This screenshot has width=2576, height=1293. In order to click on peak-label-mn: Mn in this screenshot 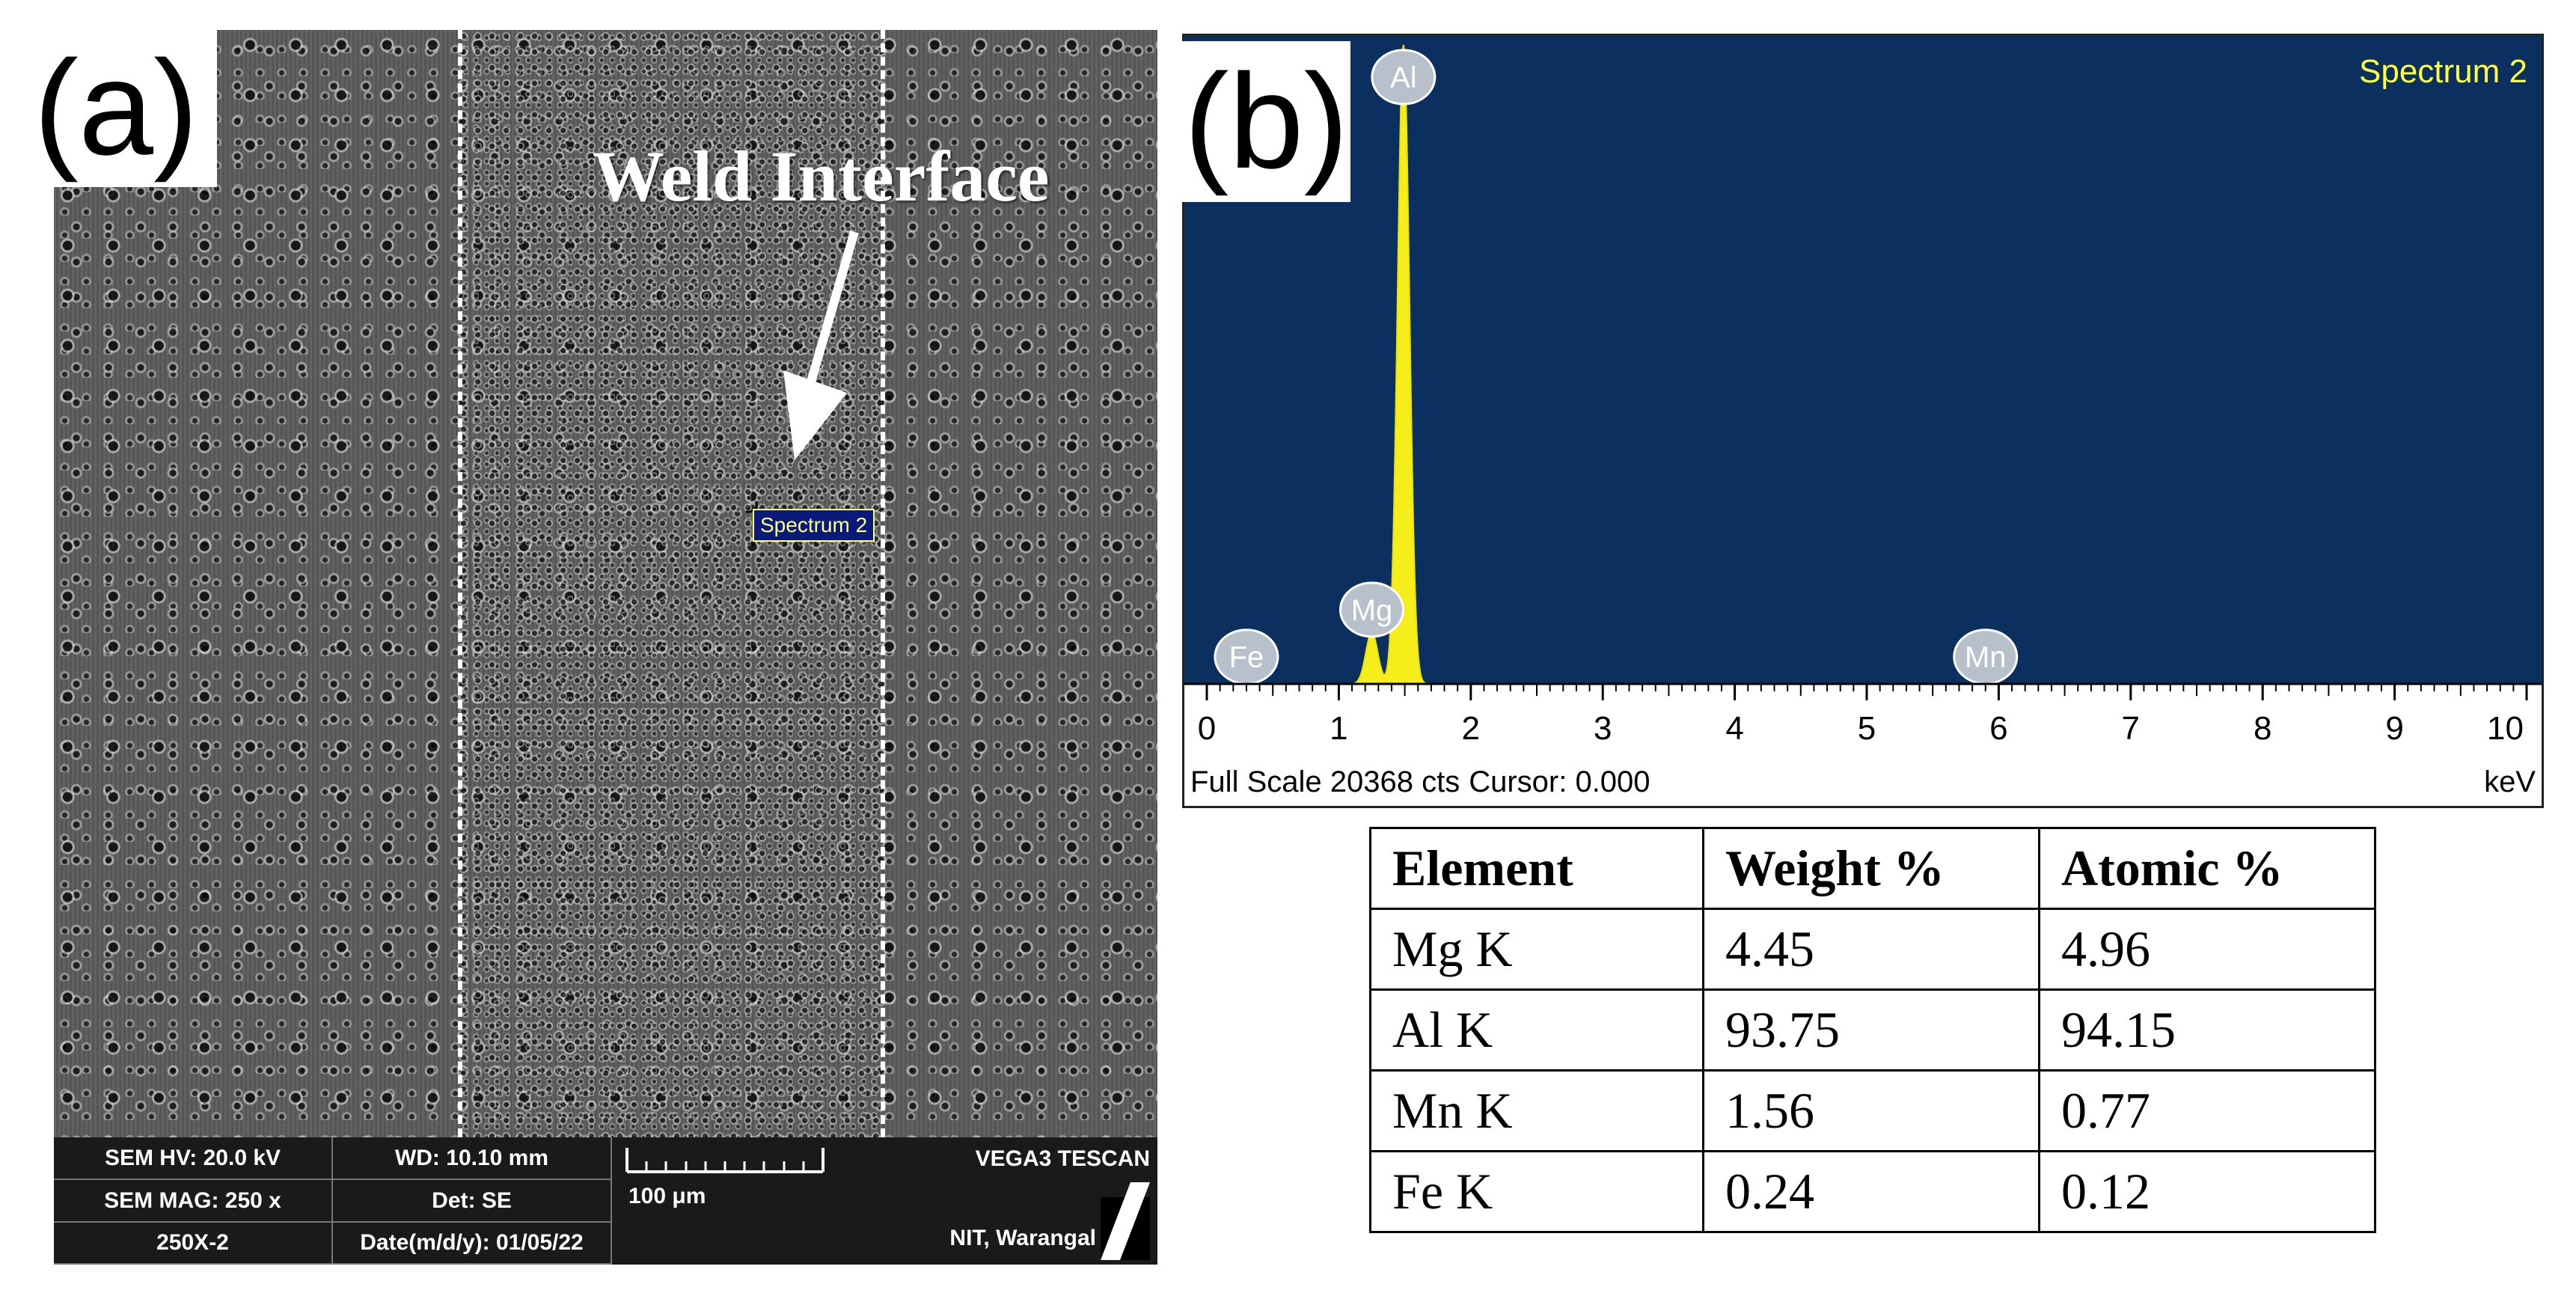, I will do `click(1986, 657)`.